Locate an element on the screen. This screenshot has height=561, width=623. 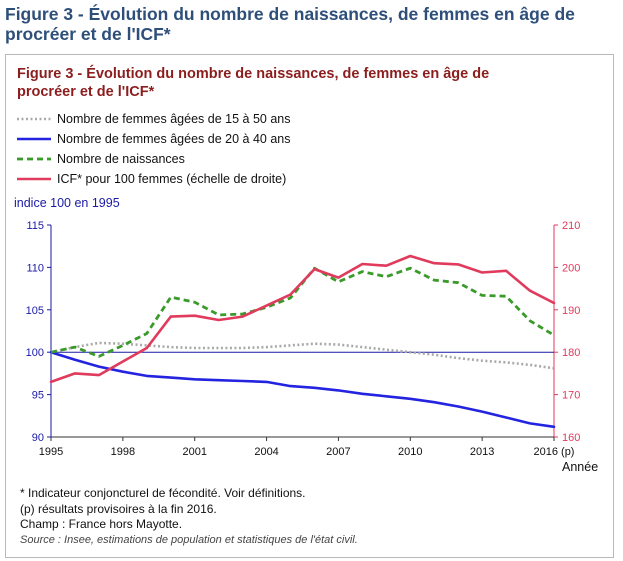
x-tick-label: 2007 is located at coordinates (338, 452).